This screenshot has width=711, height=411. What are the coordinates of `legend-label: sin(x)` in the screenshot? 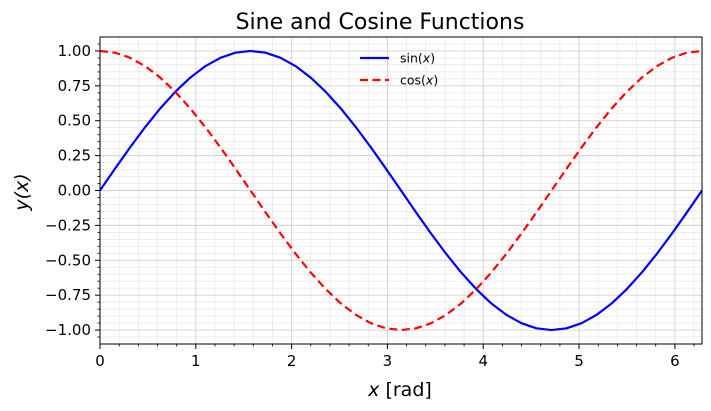 It's located at (417, 58).